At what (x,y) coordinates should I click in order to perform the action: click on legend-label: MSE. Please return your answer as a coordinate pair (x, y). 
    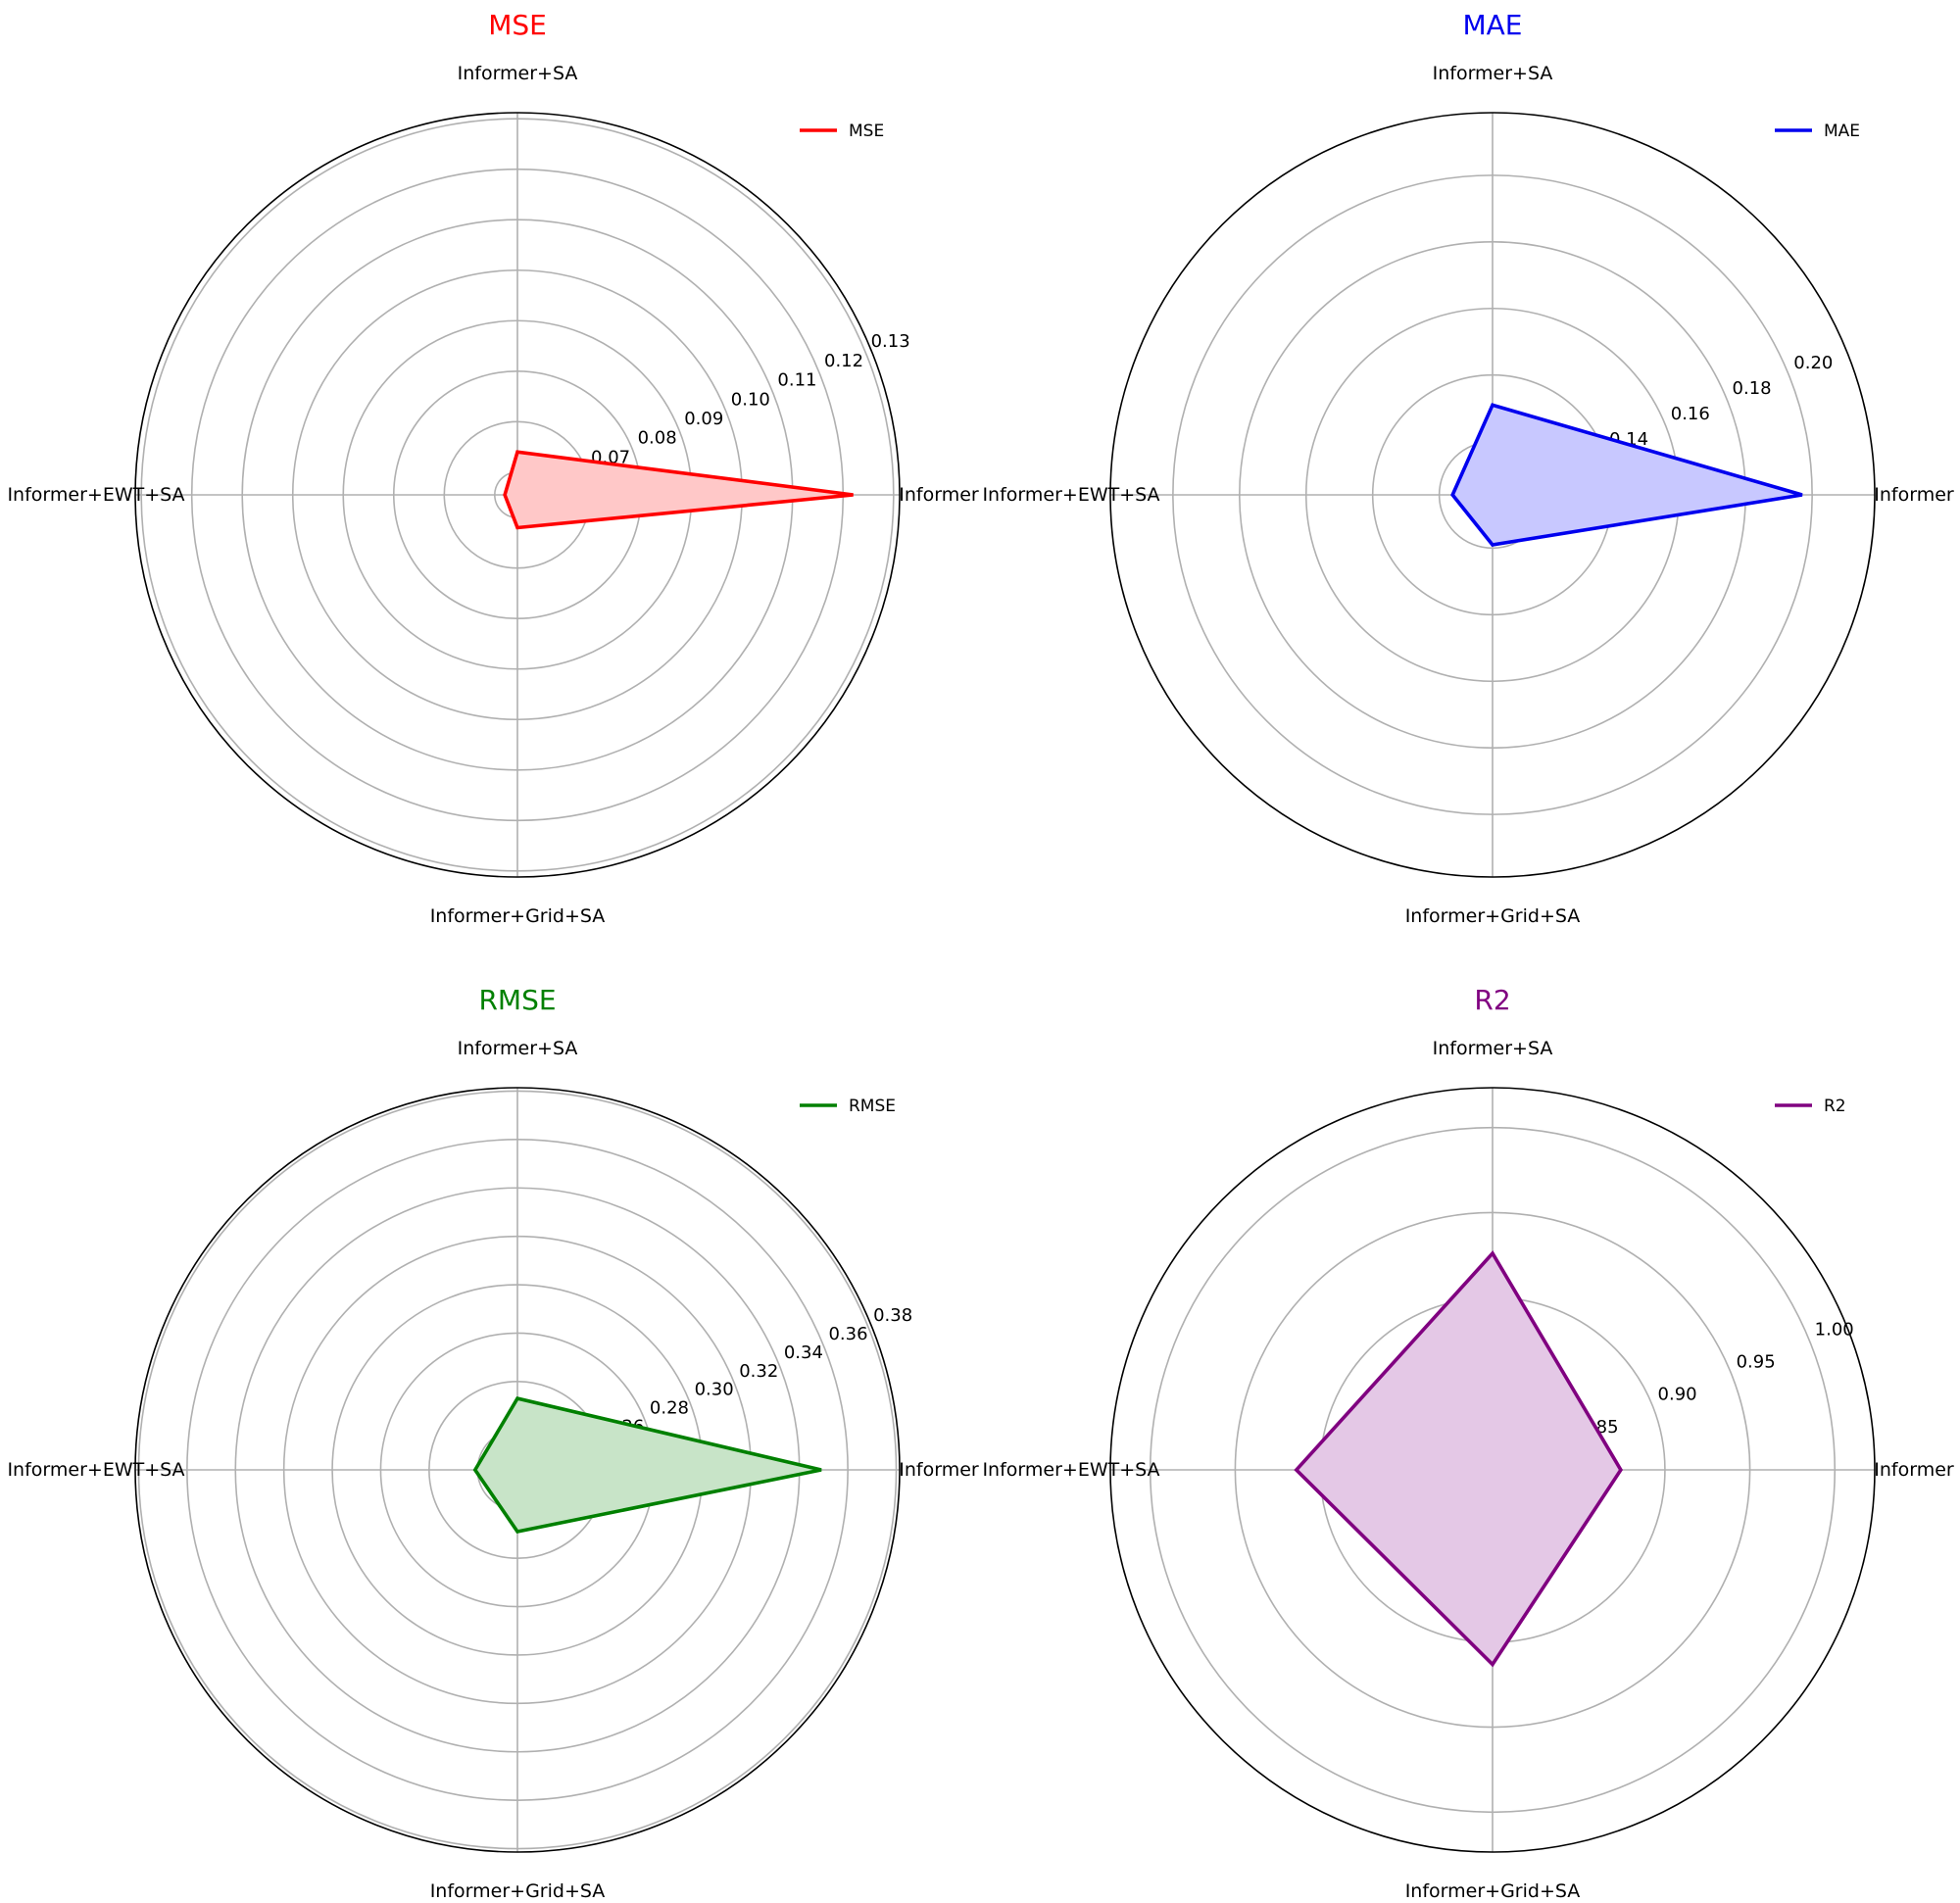
    Looking at the image, I should click on (866, 131).